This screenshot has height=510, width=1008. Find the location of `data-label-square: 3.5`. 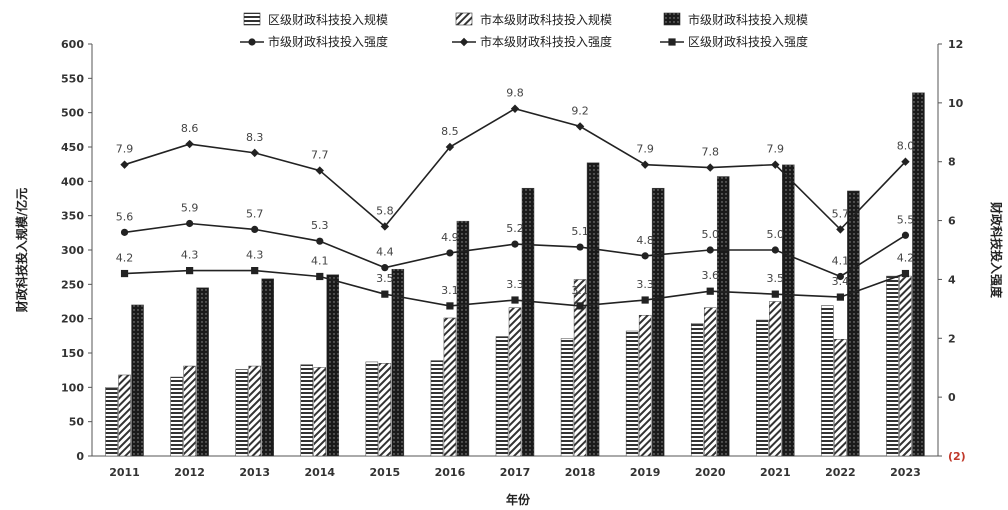

data-label-square: 3.5 is located at coordinates (385, 278).